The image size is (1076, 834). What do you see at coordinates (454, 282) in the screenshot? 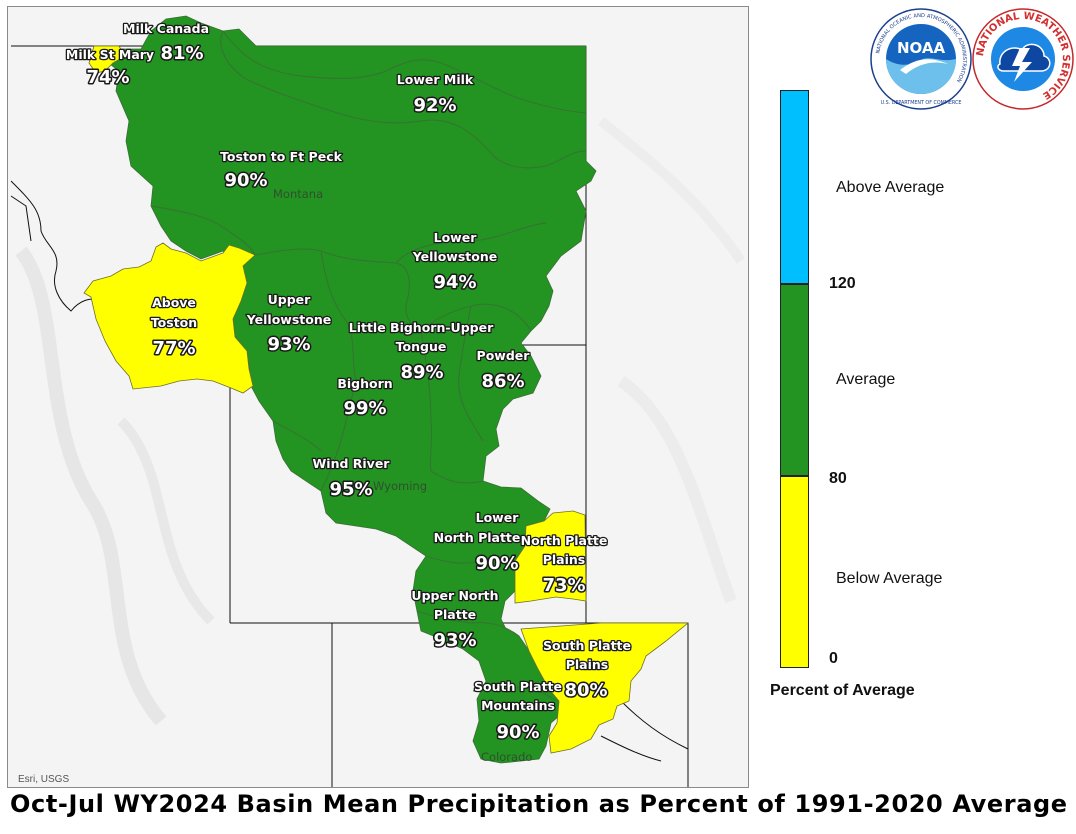
I see `basin-percent: 94%` at bounding box center [454, 282].